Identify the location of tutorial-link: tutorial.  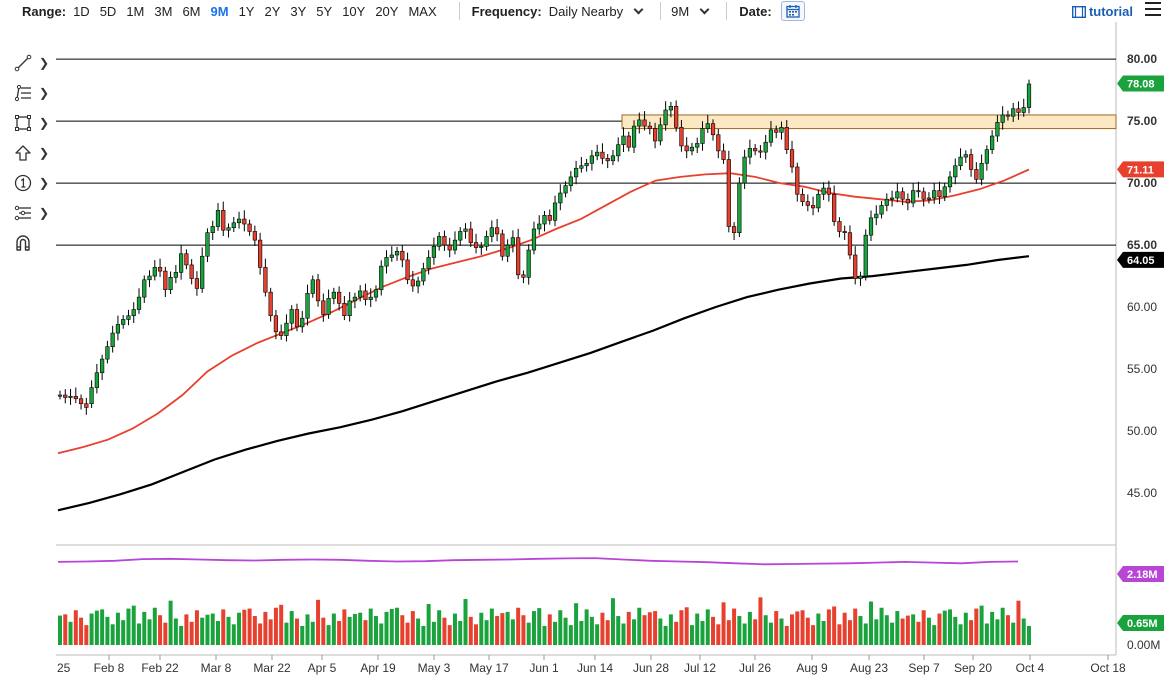
(1102, 11).